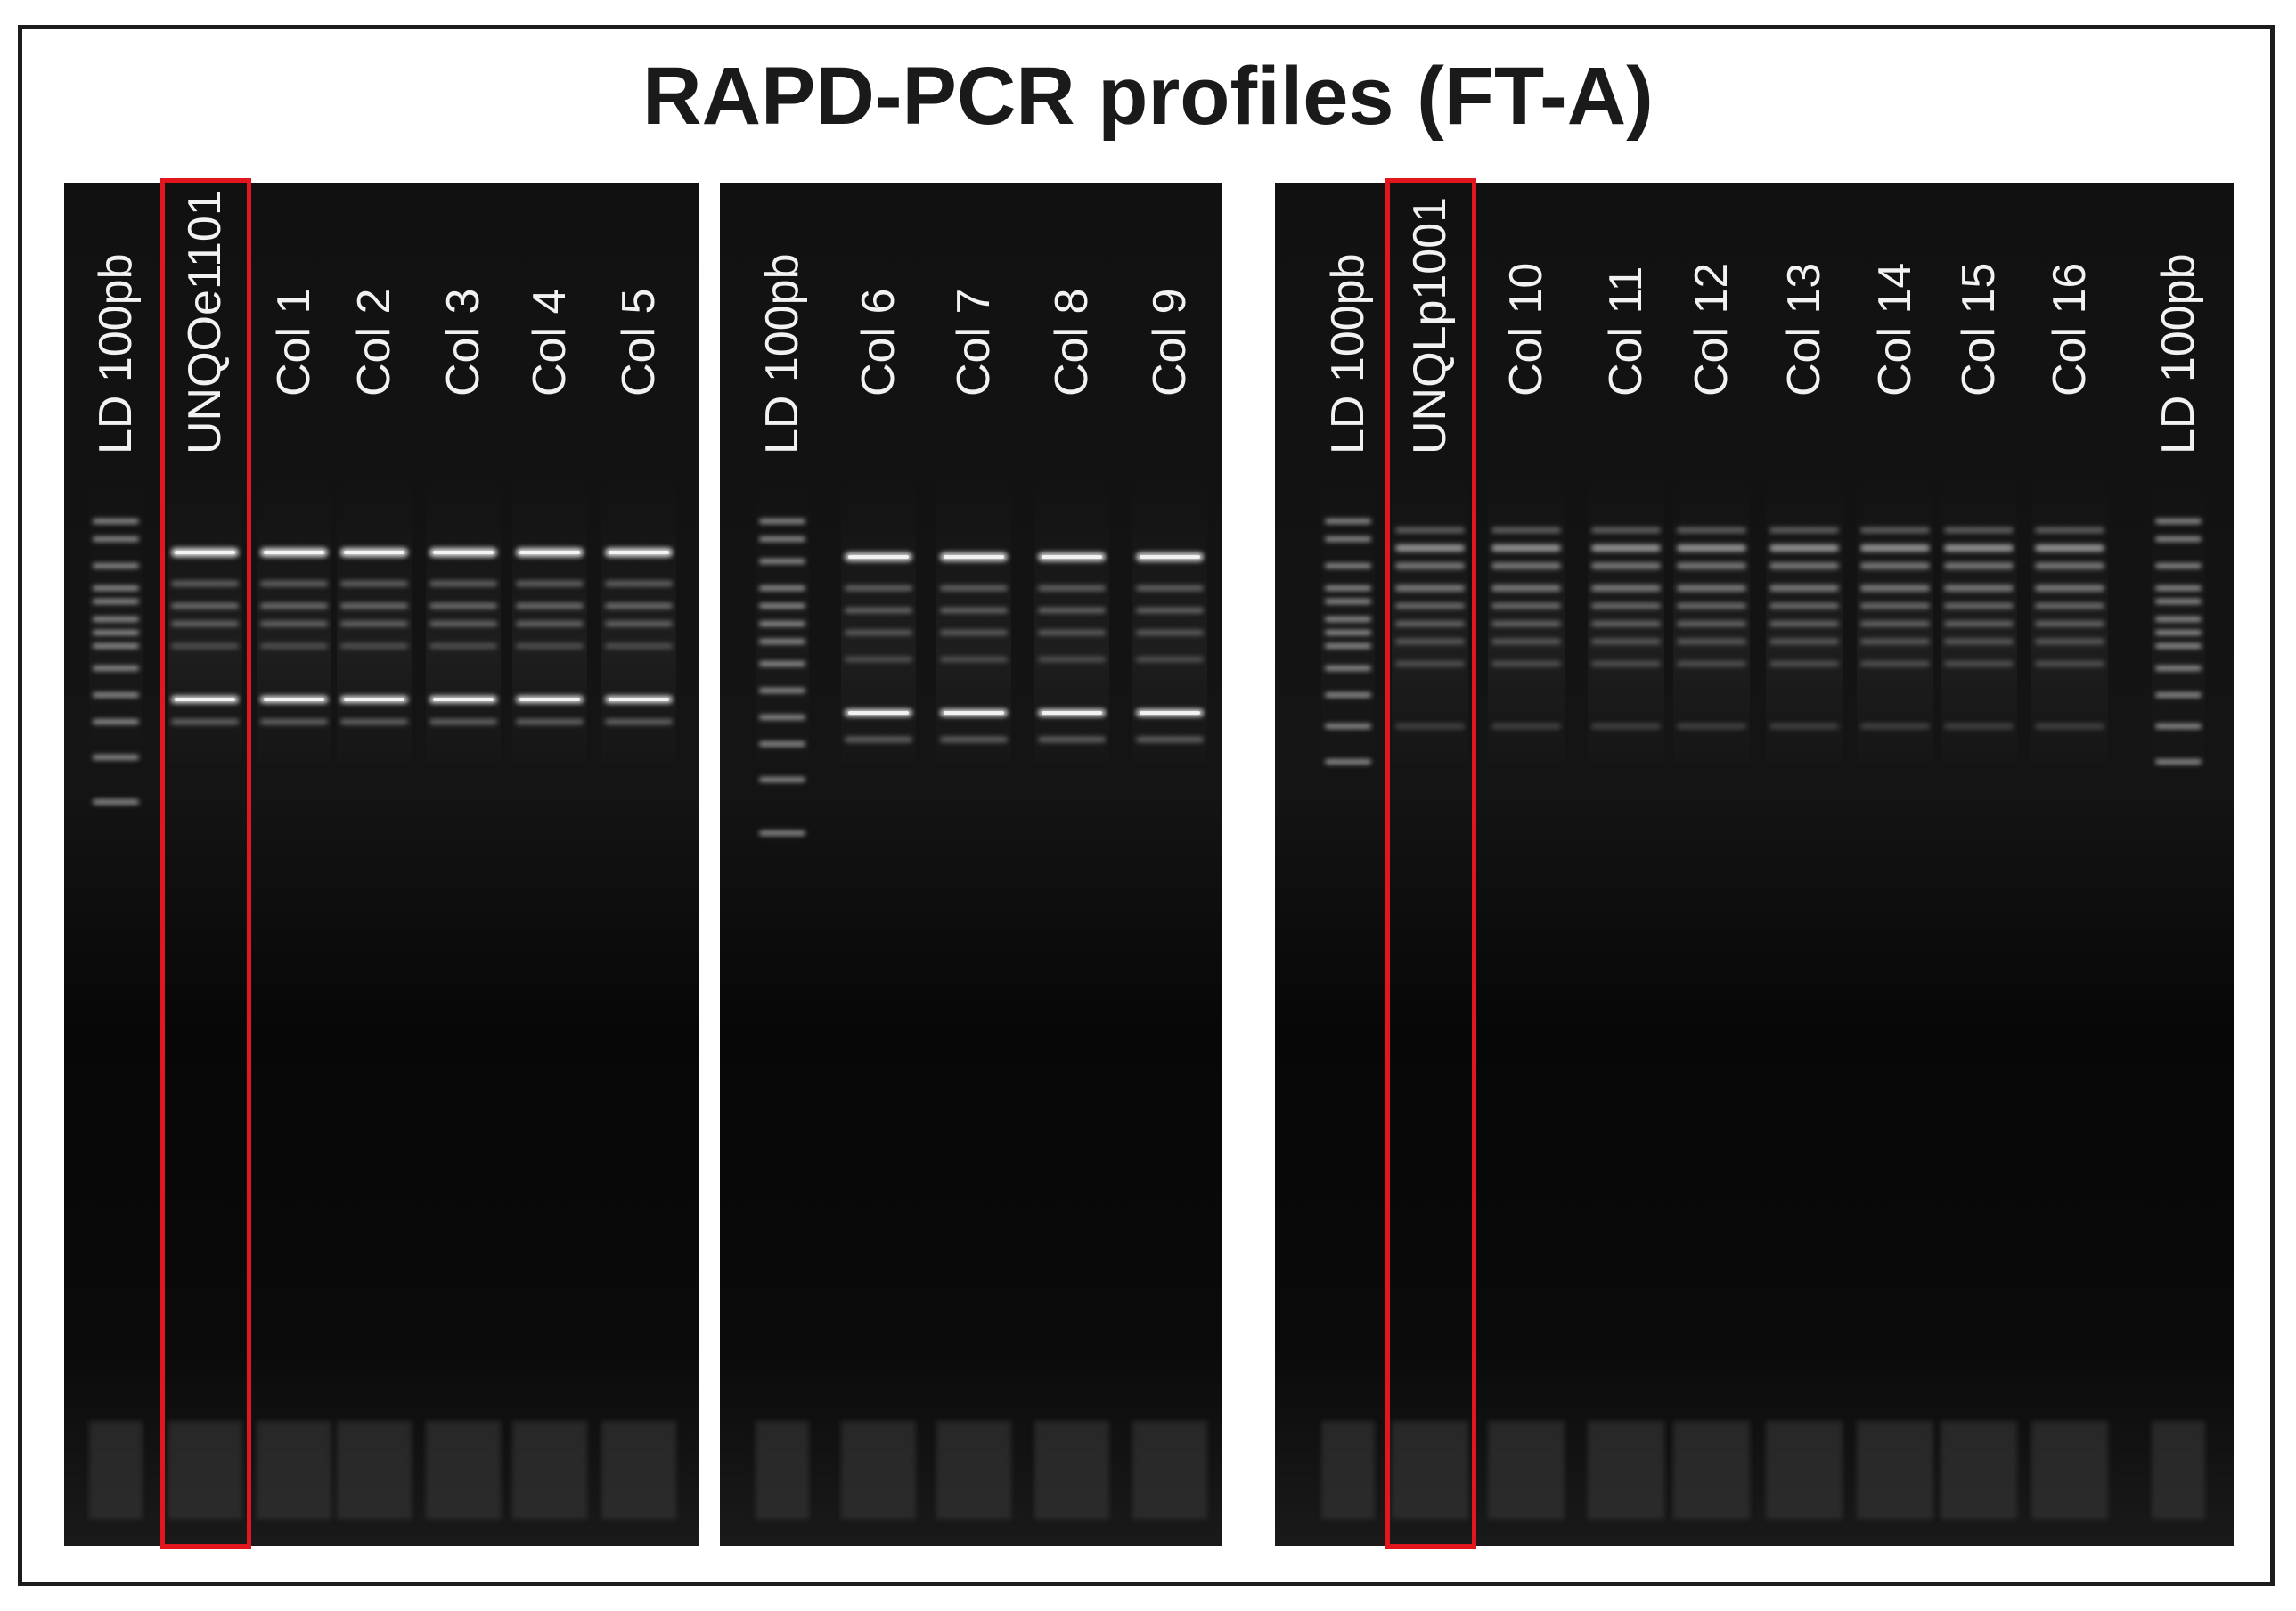 The image size is (2296, 1611). Describe the element at coordinates (2178, 998) in the screenshot. I see `ladder-lane` at that location.